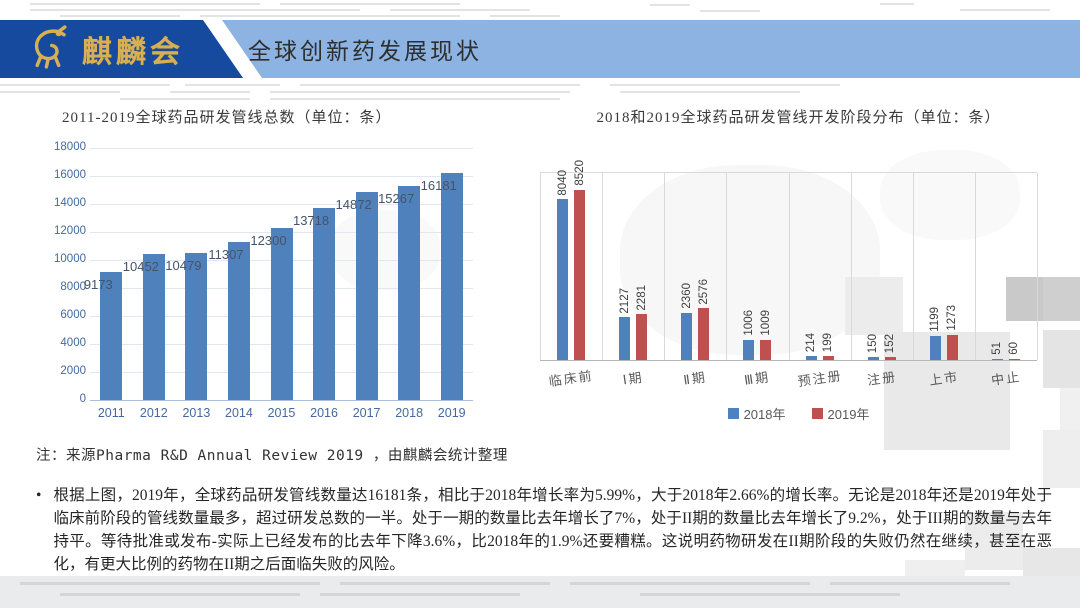  What do you see at coordinates (365, 51) in the screenshot?
I see `slide-title: 全球创新药发展现状` at bounding box center [365, 51].